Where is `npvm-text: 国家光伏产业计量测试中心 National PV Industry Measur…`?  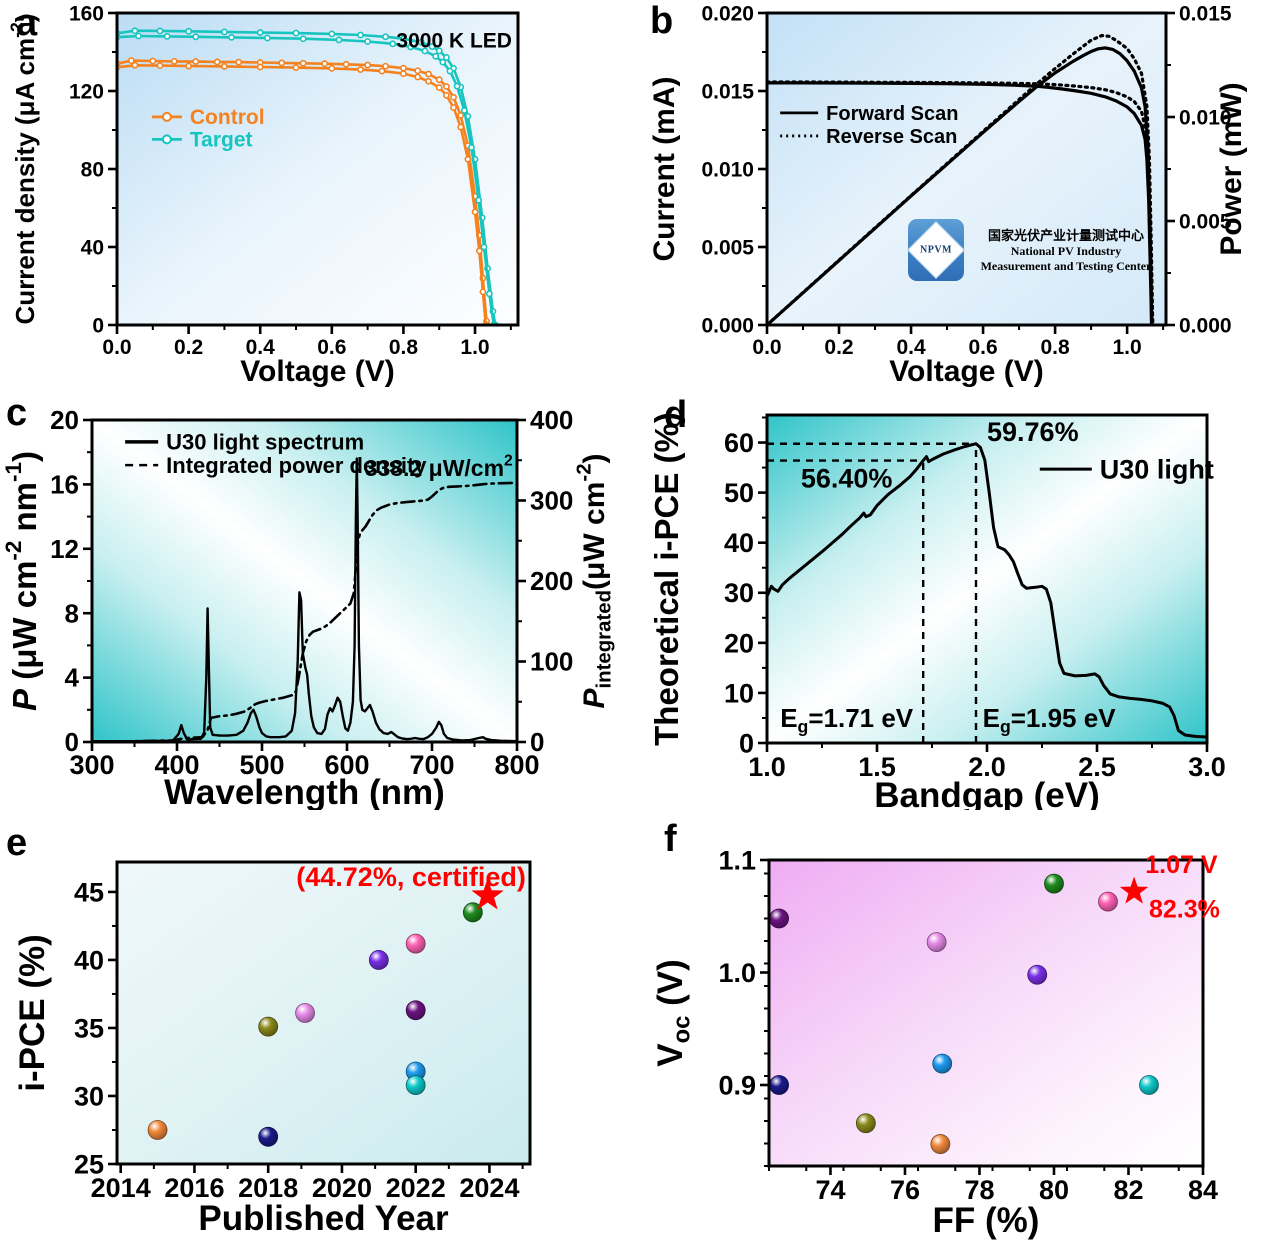 npvm-text: 国家光伏产业计量测试中心 National PV Industry Measur… is located at coordinates (1066, 250).